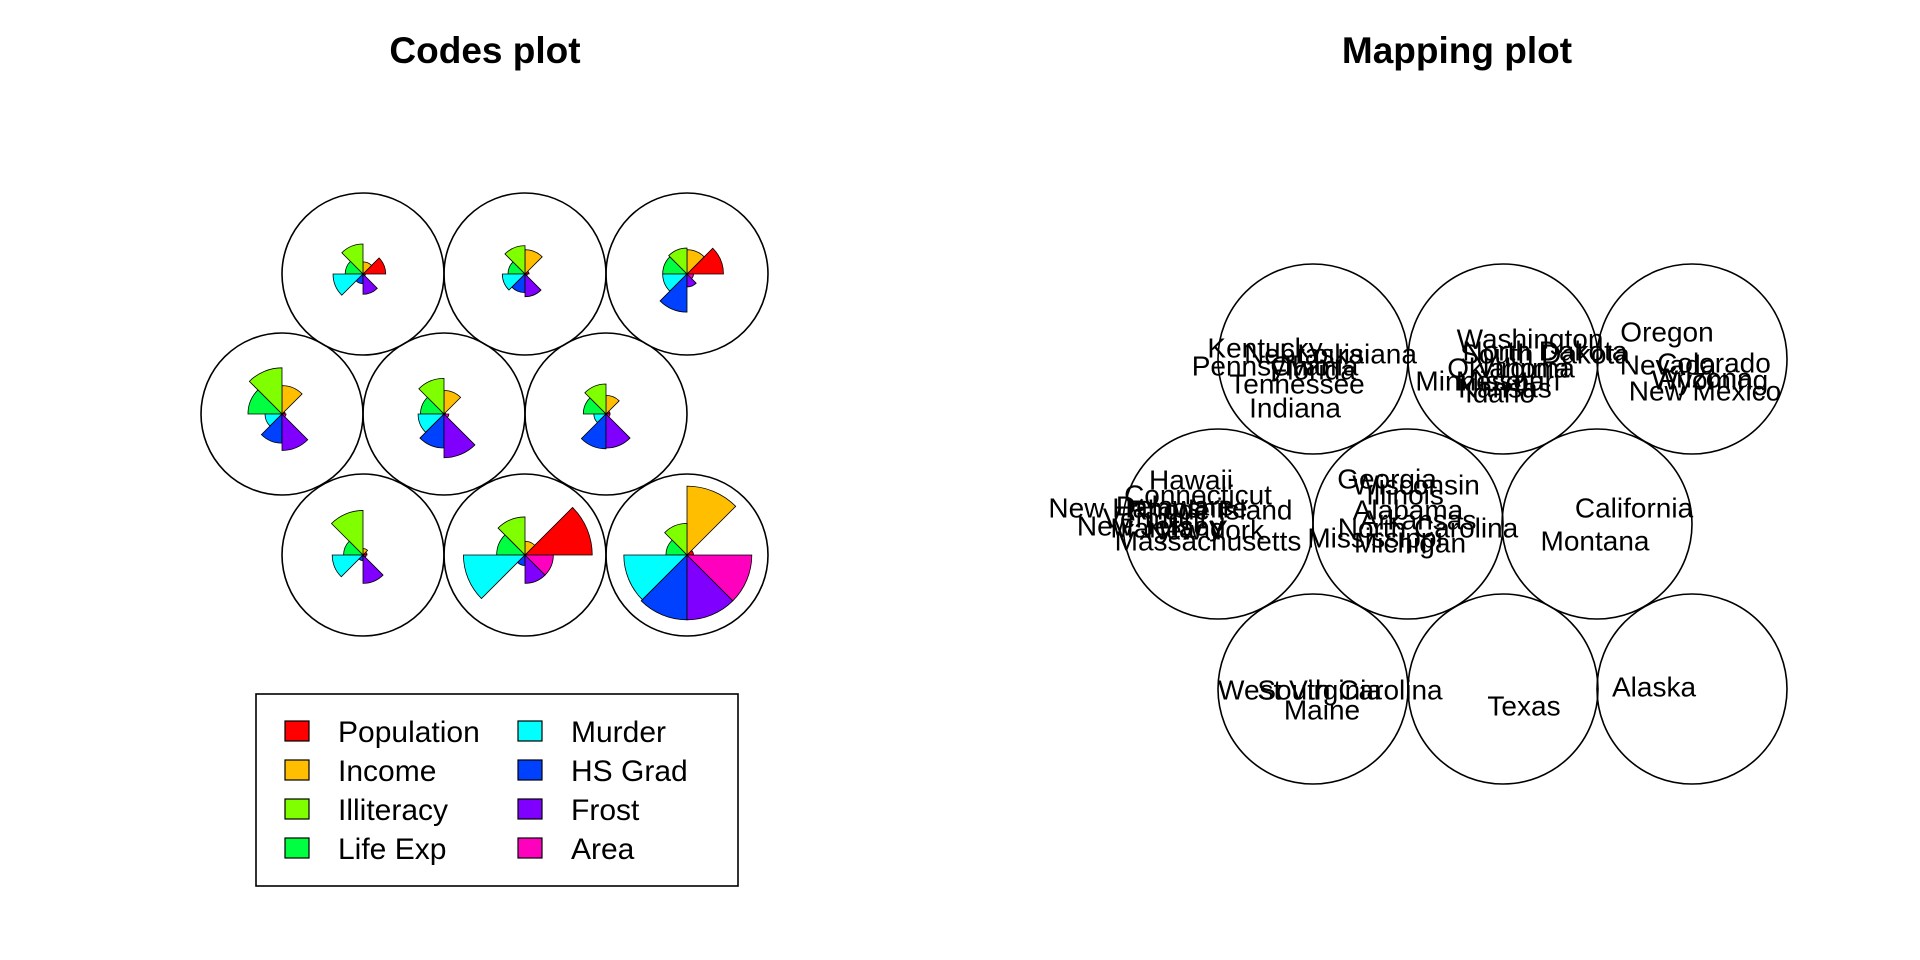 The width and height of the screenshot is (1920, 960). I want to click on mapping-label: Illinois, so click(1405, 494).